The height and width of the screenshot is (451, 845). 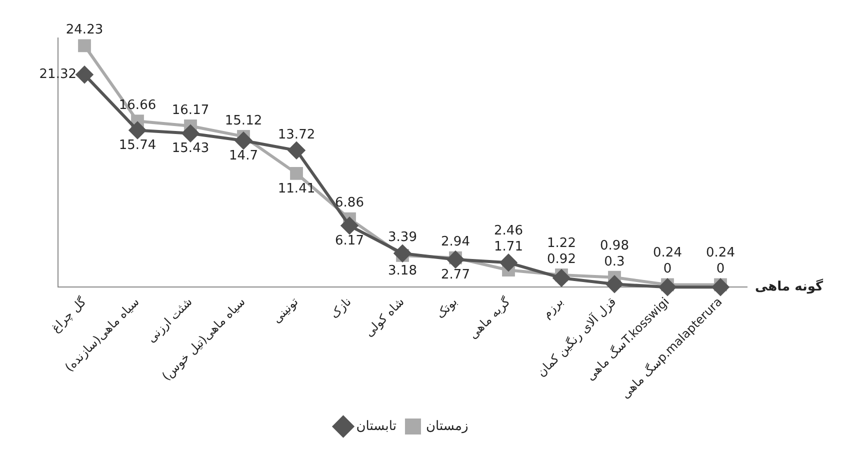 I want to click on x-tick-label: برزم, so click(x=553, y=307).